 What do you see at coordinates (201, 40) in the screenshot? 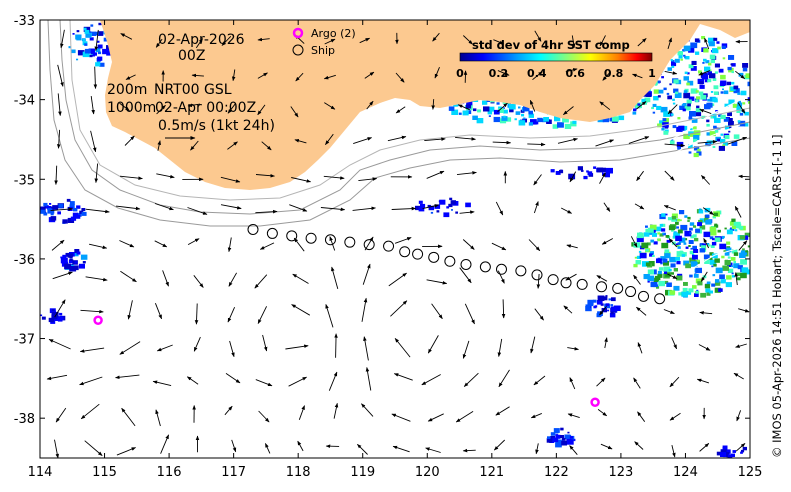
I see `date-label: 02-Apr-2026` at bounding box center [201, 40].